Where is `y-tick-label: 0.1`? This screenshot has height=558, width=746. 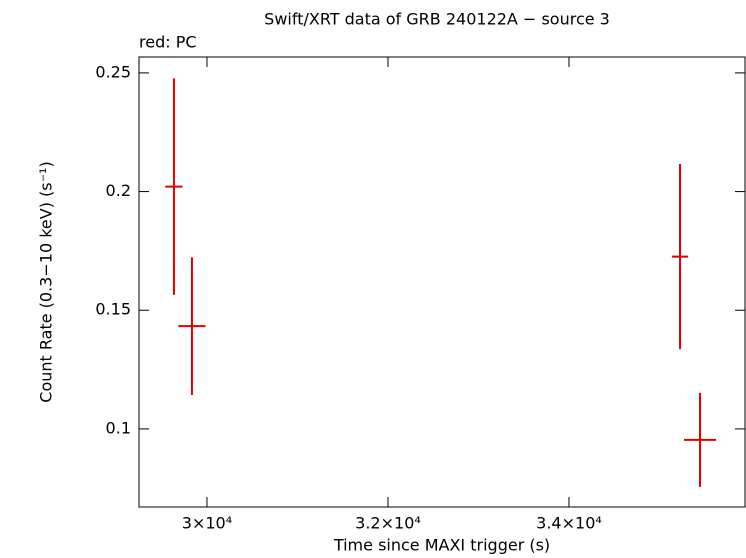
y-tick-label: 0.1 is located at coordinates (118, 427).